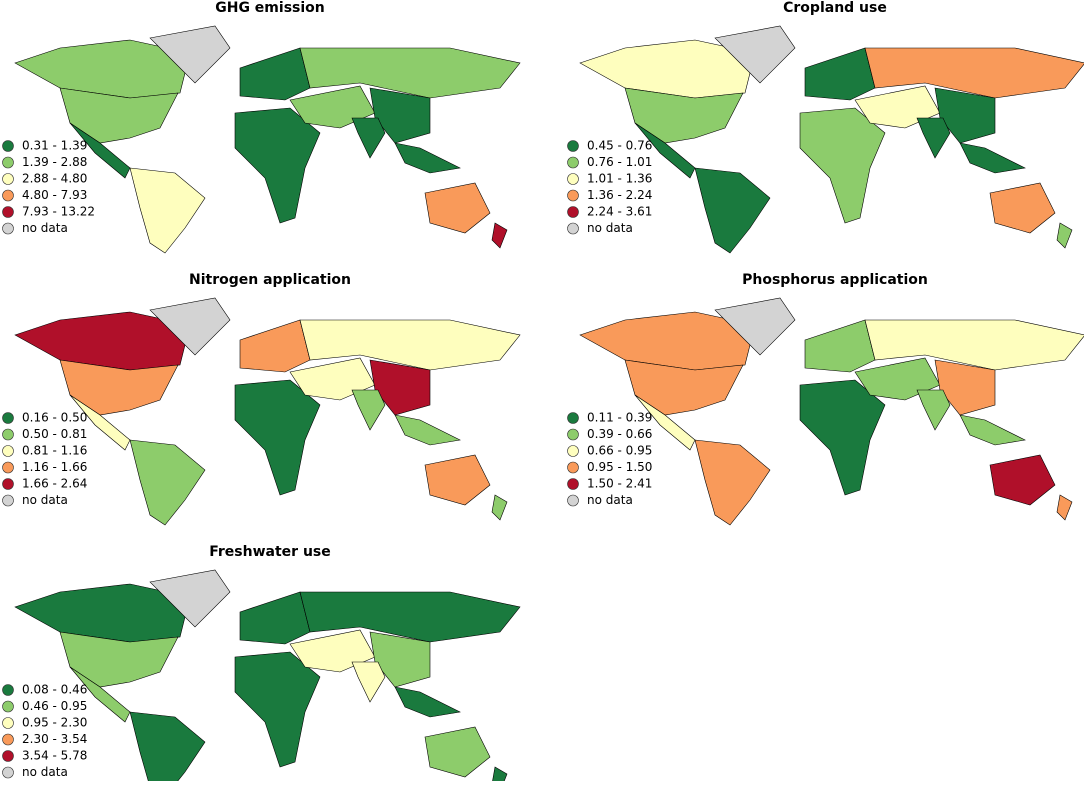 The width and height of the screenshot is (1084, 785). Describe the element at coordinates (835, 280) in the screenshot. I see `panel-title: Phosphorus application` at that location.